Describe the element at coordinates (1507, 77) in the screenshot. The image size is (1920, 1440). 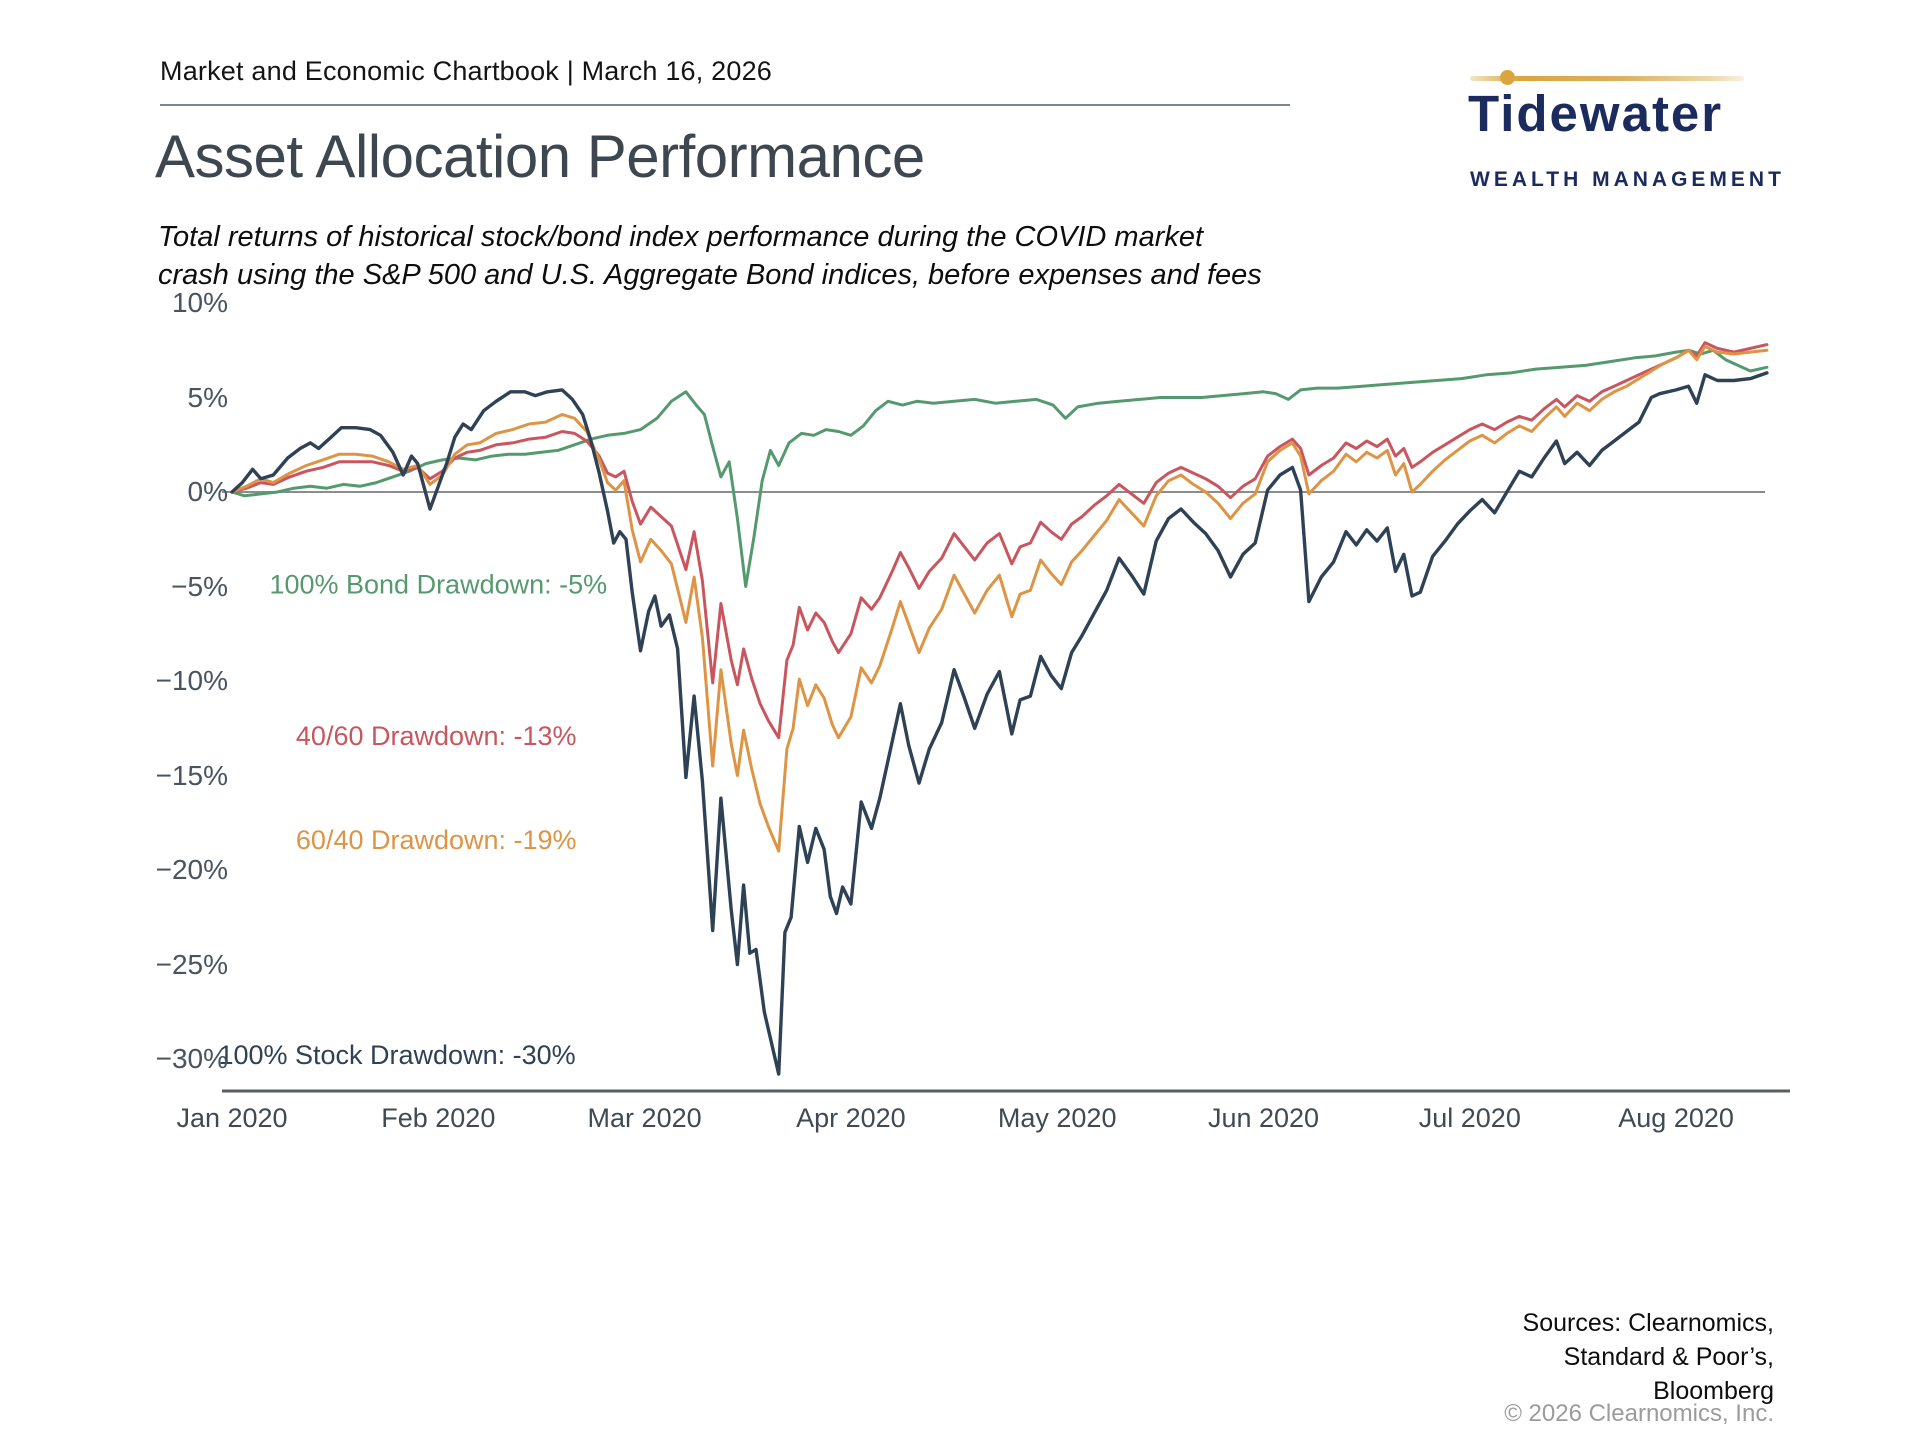
I see `logo-lighthouse-dot-icon` at that location.